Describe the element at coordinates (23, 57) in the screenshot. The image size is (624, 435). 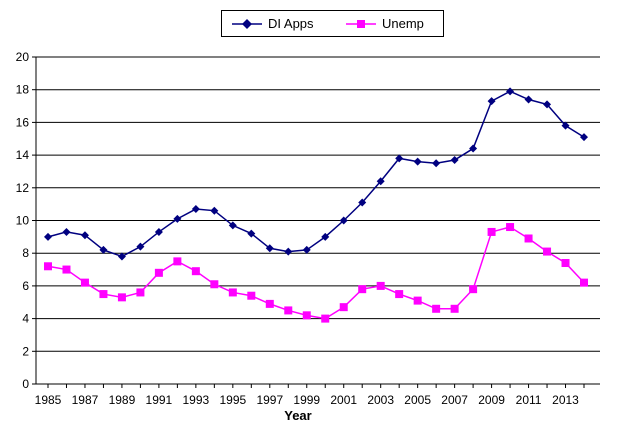
I see `y-tick-label: 20` at that location.